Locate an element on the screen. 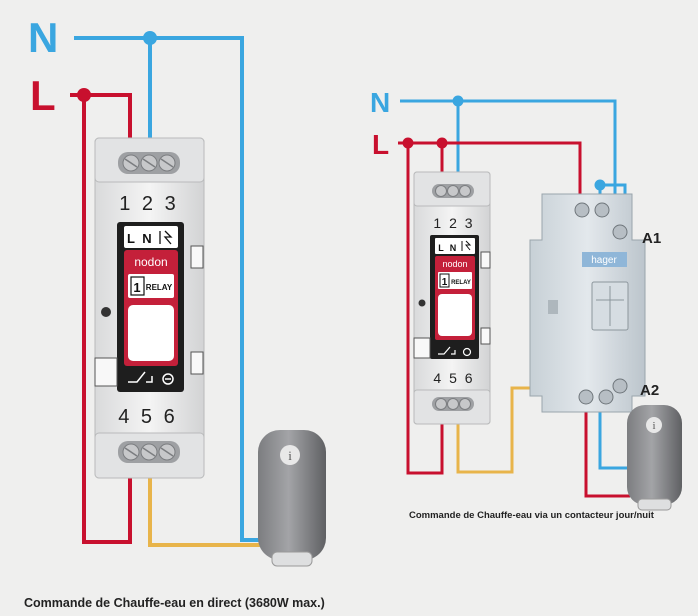 The image size is (698, 616). right-face-l: L is located at coordinates (441, 248).